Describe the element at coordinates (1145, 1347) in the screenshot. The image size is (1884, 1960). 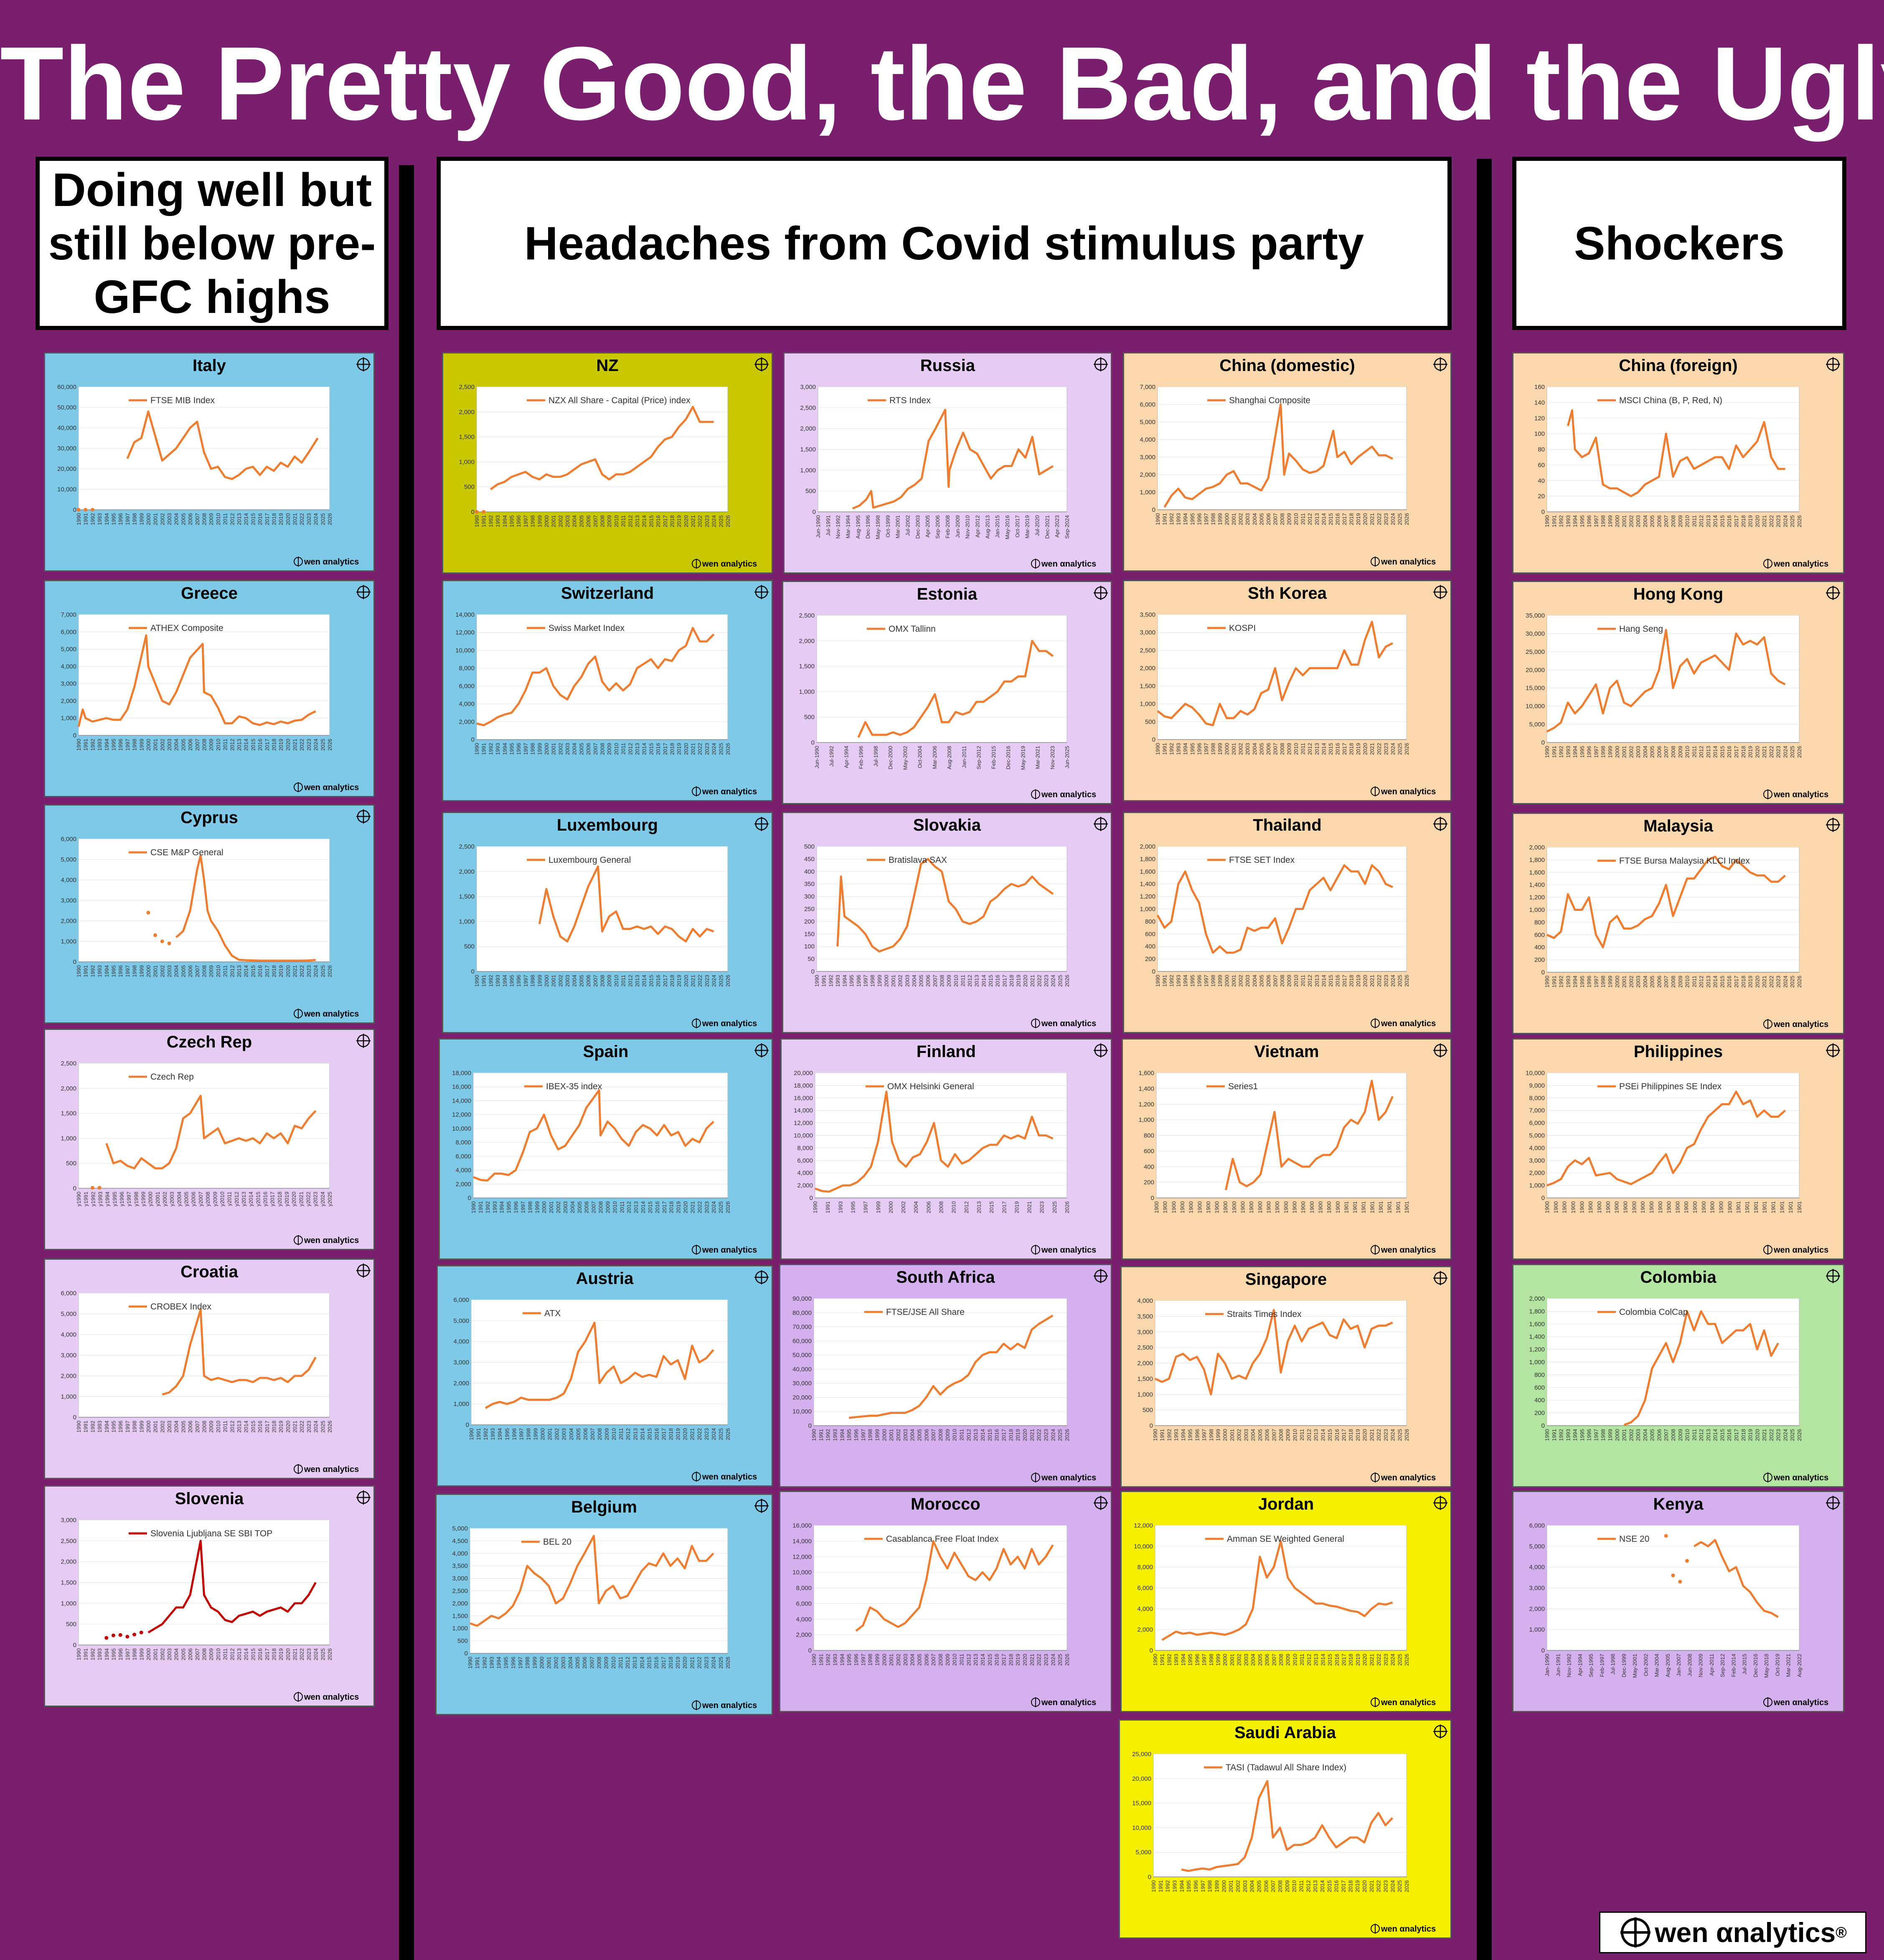
I see `y-tick-label: 2,500` at that location.